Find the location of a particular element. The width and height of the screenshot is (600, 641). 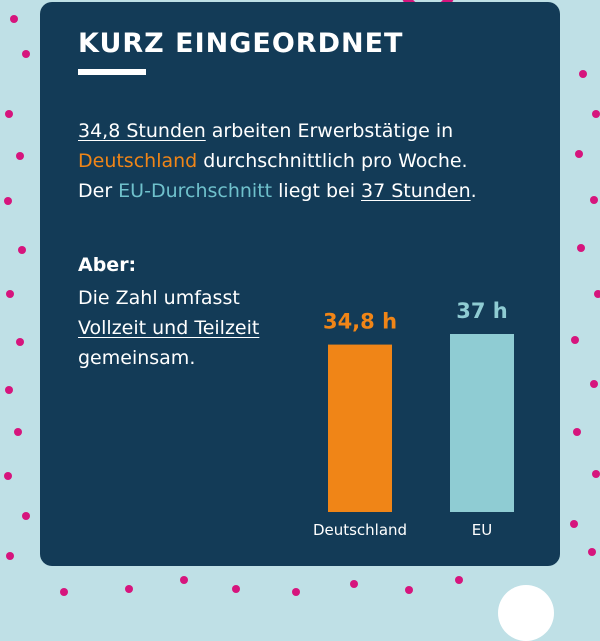

intro-line3-mid: liegt bei is located at coordinates (317, 191).